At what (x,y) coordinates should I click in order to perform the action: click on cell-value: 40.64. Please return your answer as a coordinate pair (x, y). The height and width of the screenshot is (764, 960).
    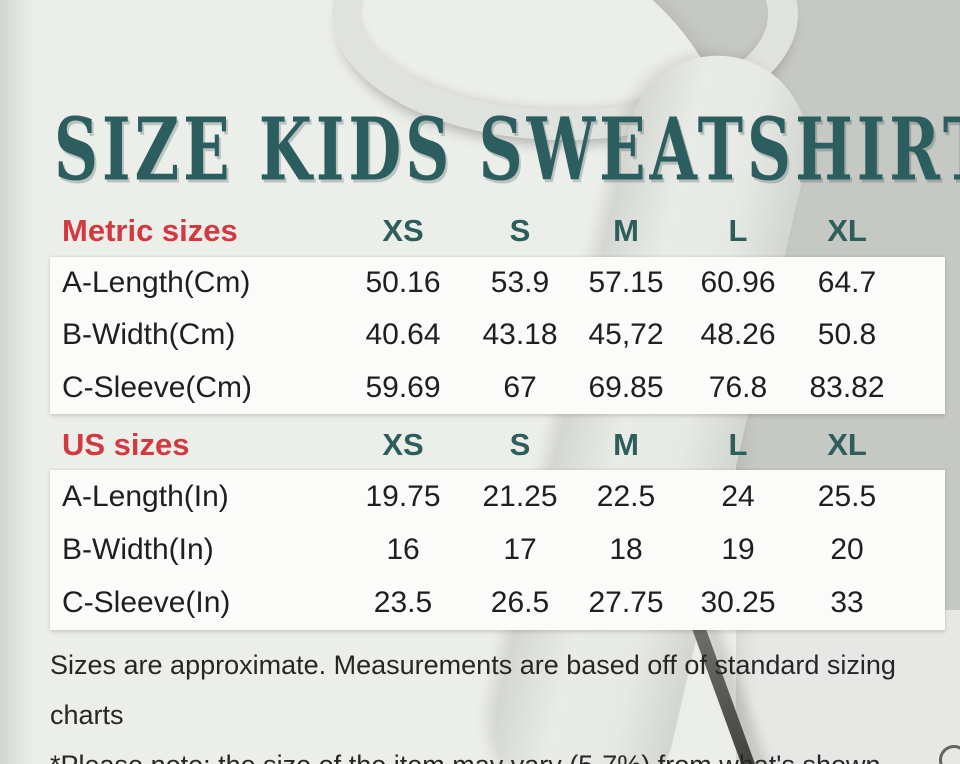
    Looking at the image, I should click on (403, 335).